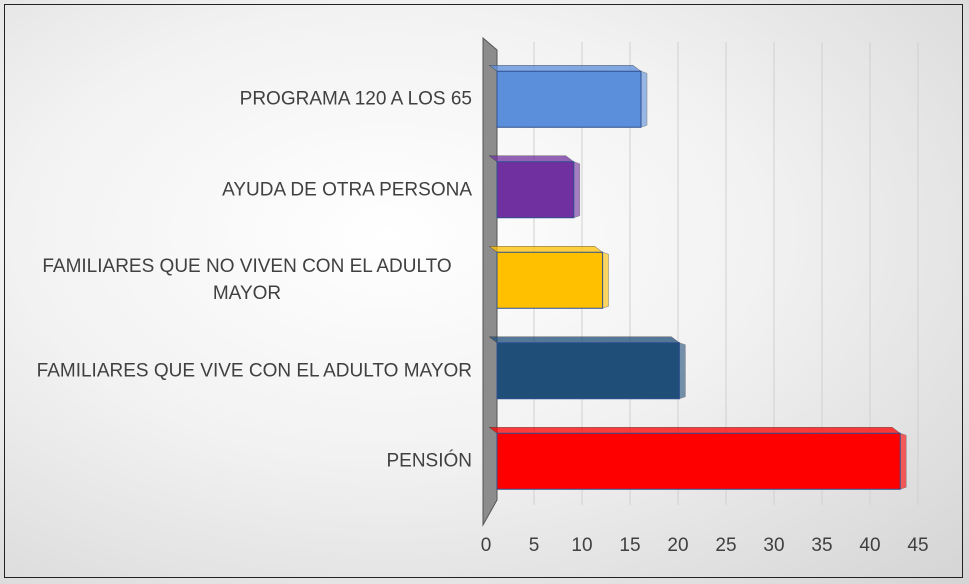 This screenshot has width=969, height=584. I want to click on category-text: PROGRAMA 120 A LOS 65, so click(355, 99).